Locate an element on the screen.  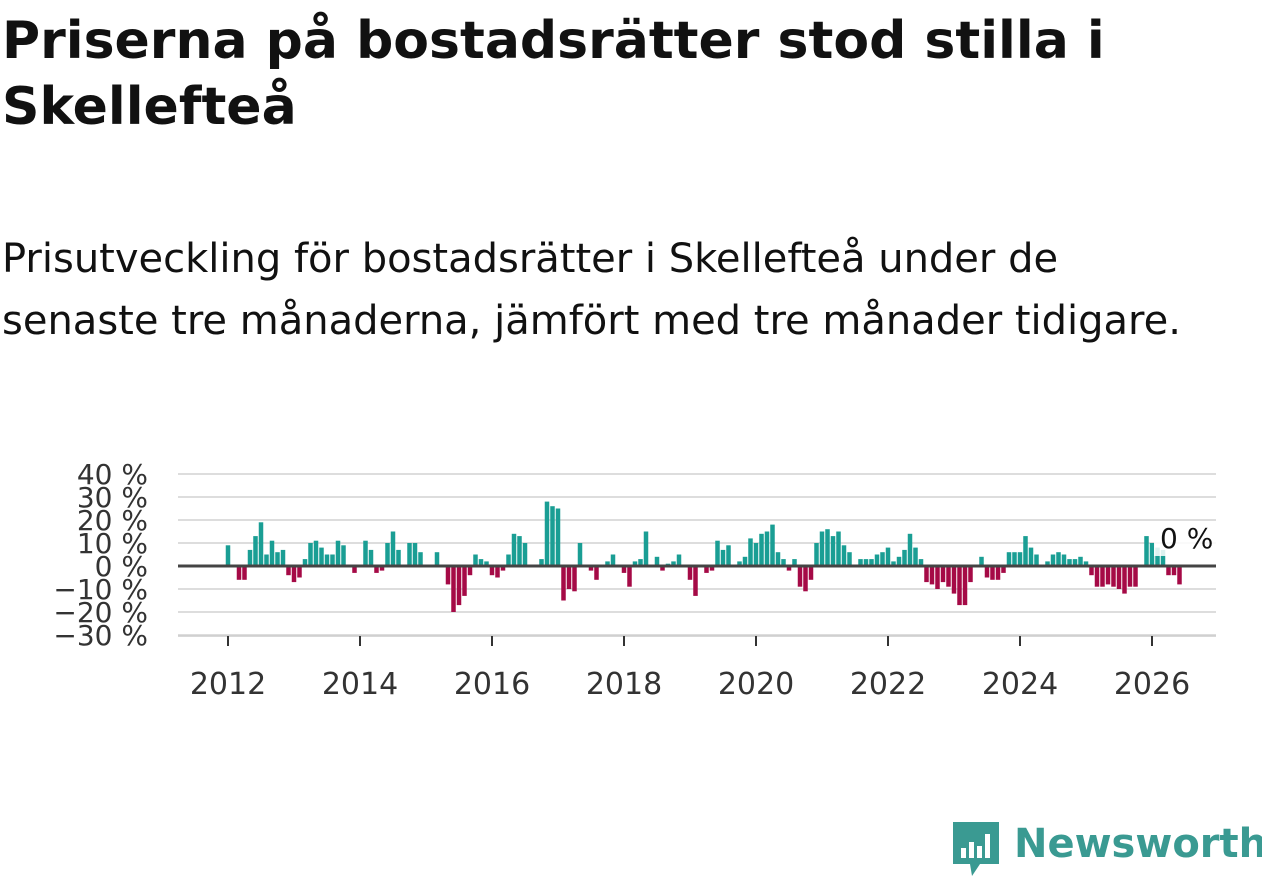
x-axis: 2012 2014 2016 2018 2020 2022 2024 2026 is located at coordinates (697, 668).